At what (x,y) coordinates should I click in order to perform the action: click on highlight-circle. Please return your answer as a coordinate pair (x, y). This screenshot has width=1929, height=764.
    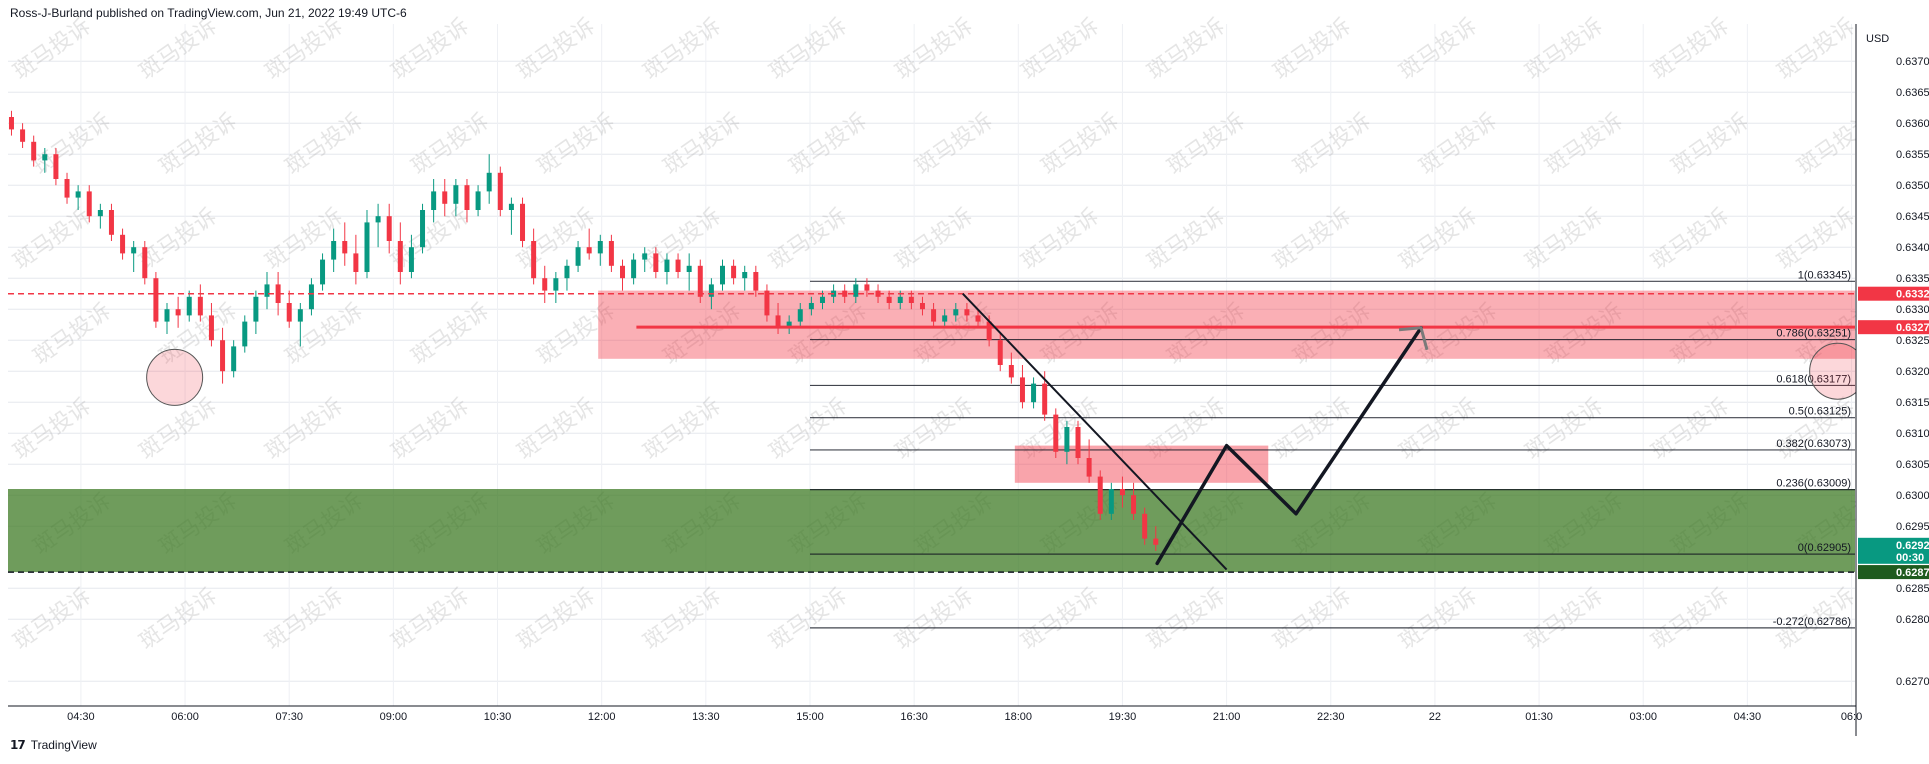
    Looking at the image, I should click on (175, 377).